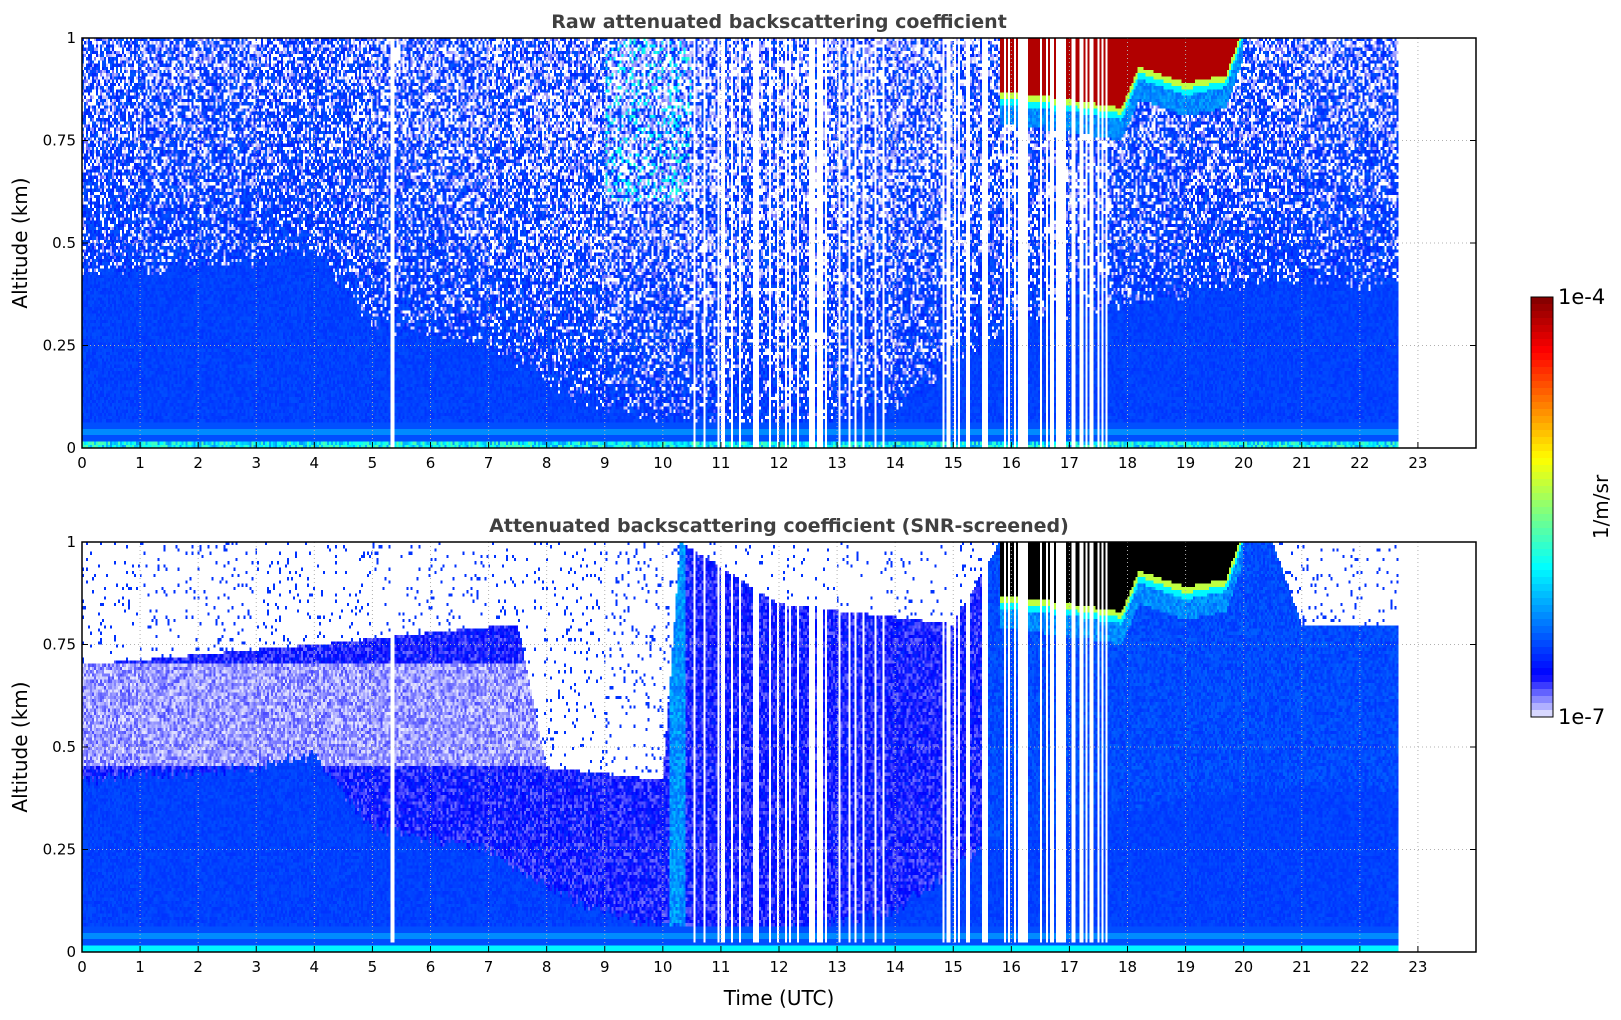 The height and width of the screenshot is (1020, 1621). I want to click on colorbar-max-label: 1e-4, so click(1581, 297).